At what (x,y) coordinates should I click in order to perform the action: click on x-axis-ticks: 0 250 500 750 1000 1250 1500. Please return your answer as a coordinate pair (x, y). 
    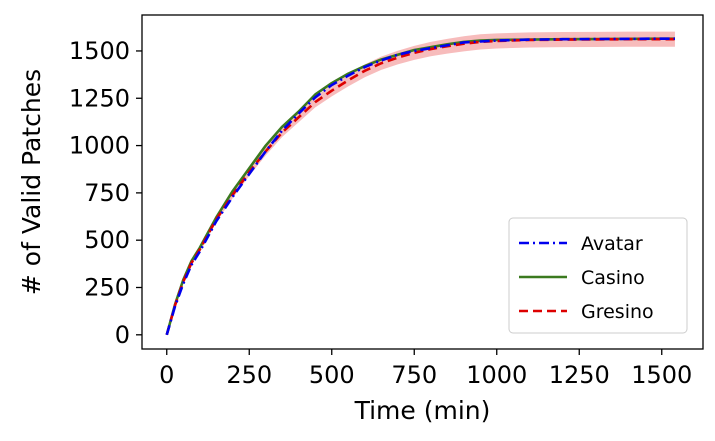
    Looking at the image, I should click on (425, 369).